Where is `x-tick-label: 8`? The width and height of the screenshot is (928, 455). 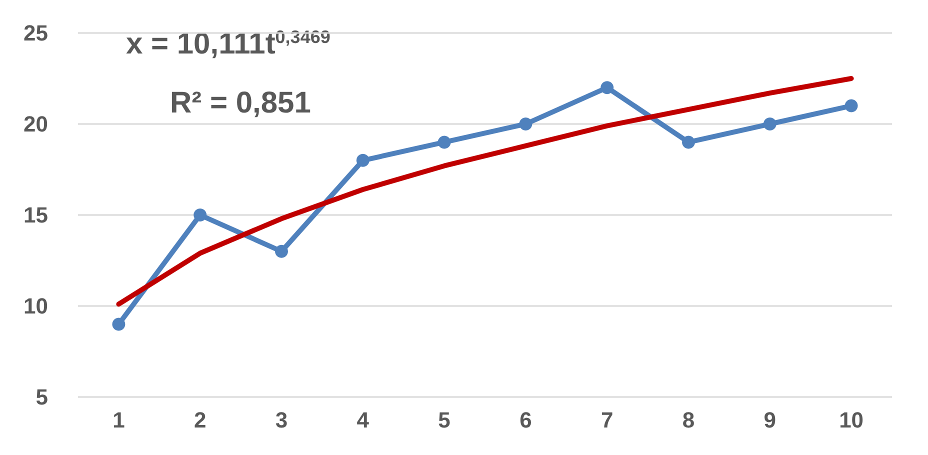
x-tick-label: 8 is located at coordinates (688, 420).